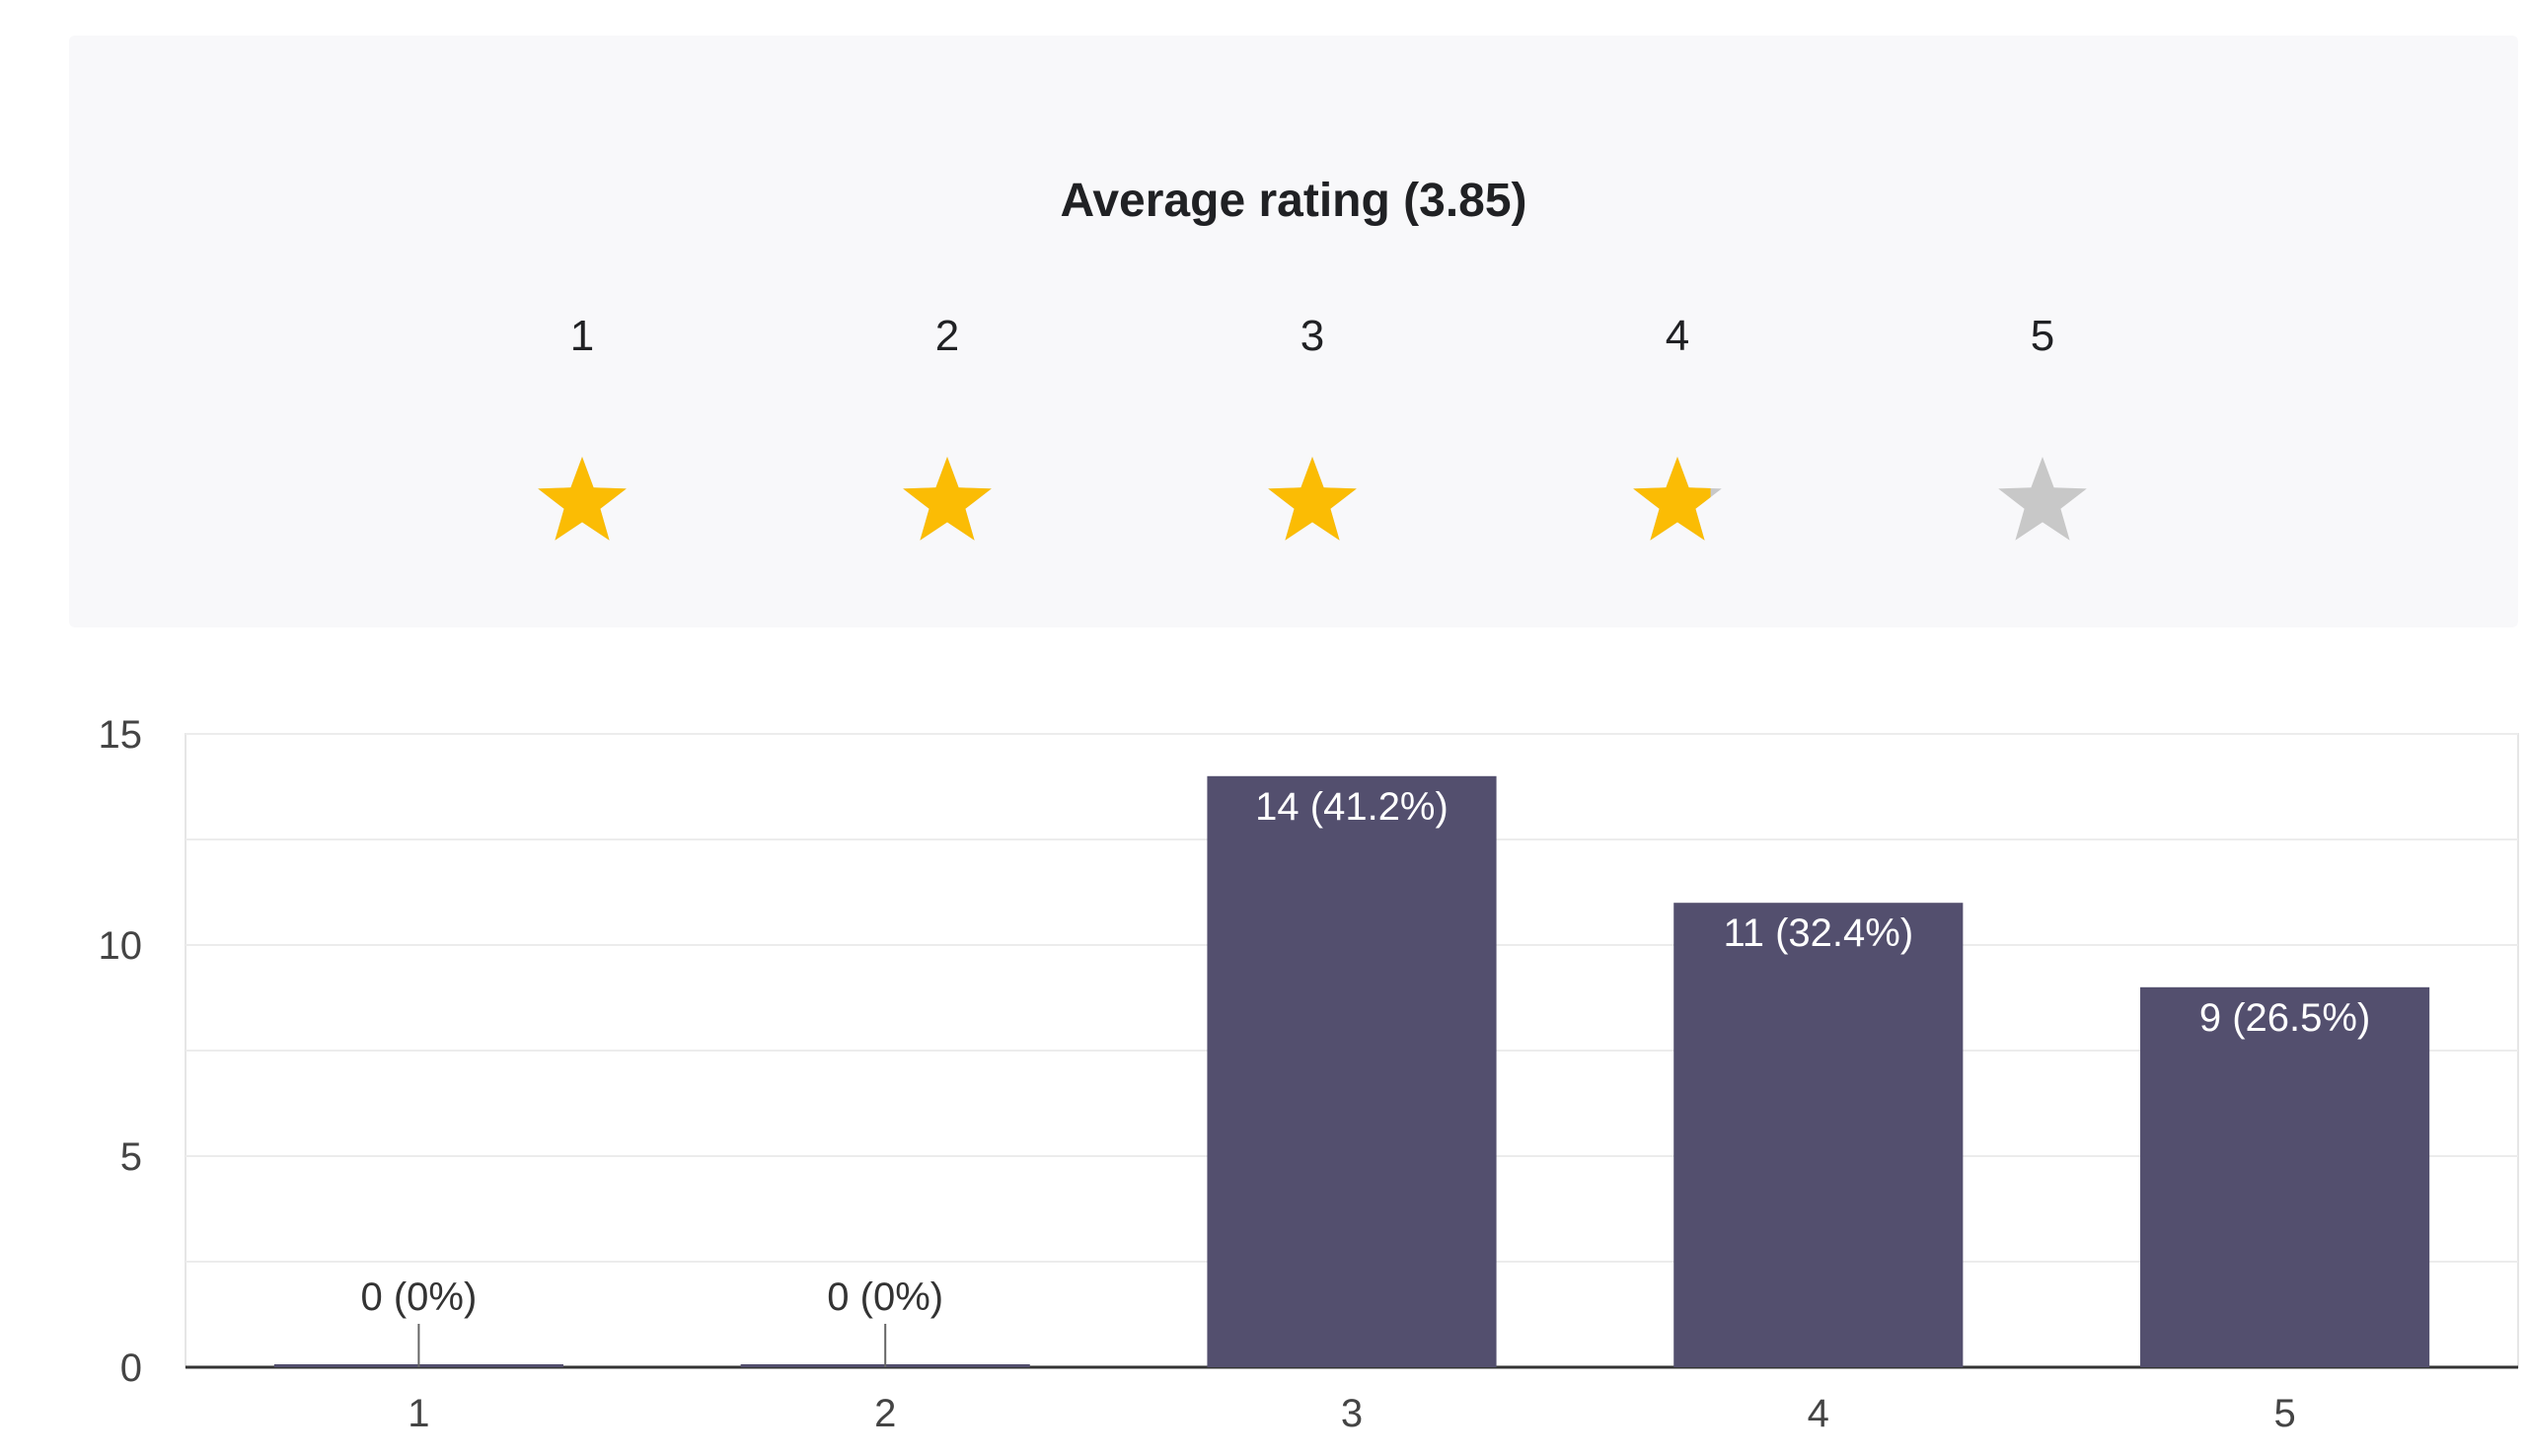 Image resolution: width=2526 pixels, height=1456 pixels. Describe the element at coordinates (1677, 336) in the screenshot. I see `star-number: 4` at that location.